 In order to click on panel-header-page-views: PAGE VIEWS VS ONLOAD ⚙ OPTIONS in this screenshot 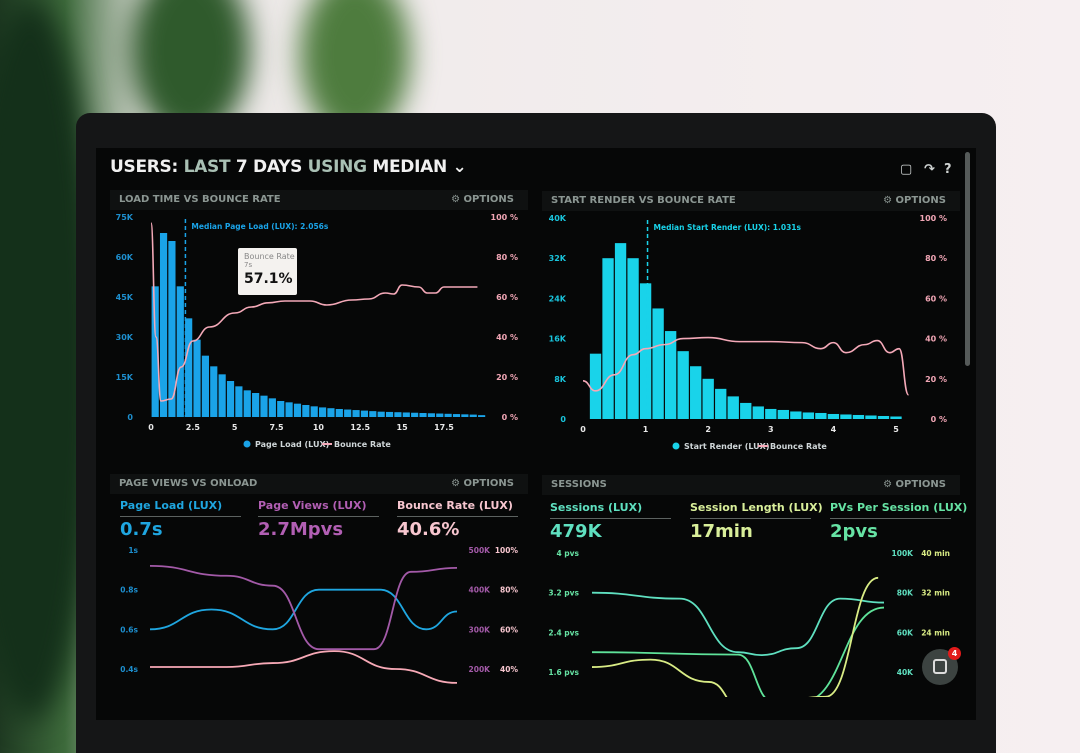, I will do `click(319, 484)`.